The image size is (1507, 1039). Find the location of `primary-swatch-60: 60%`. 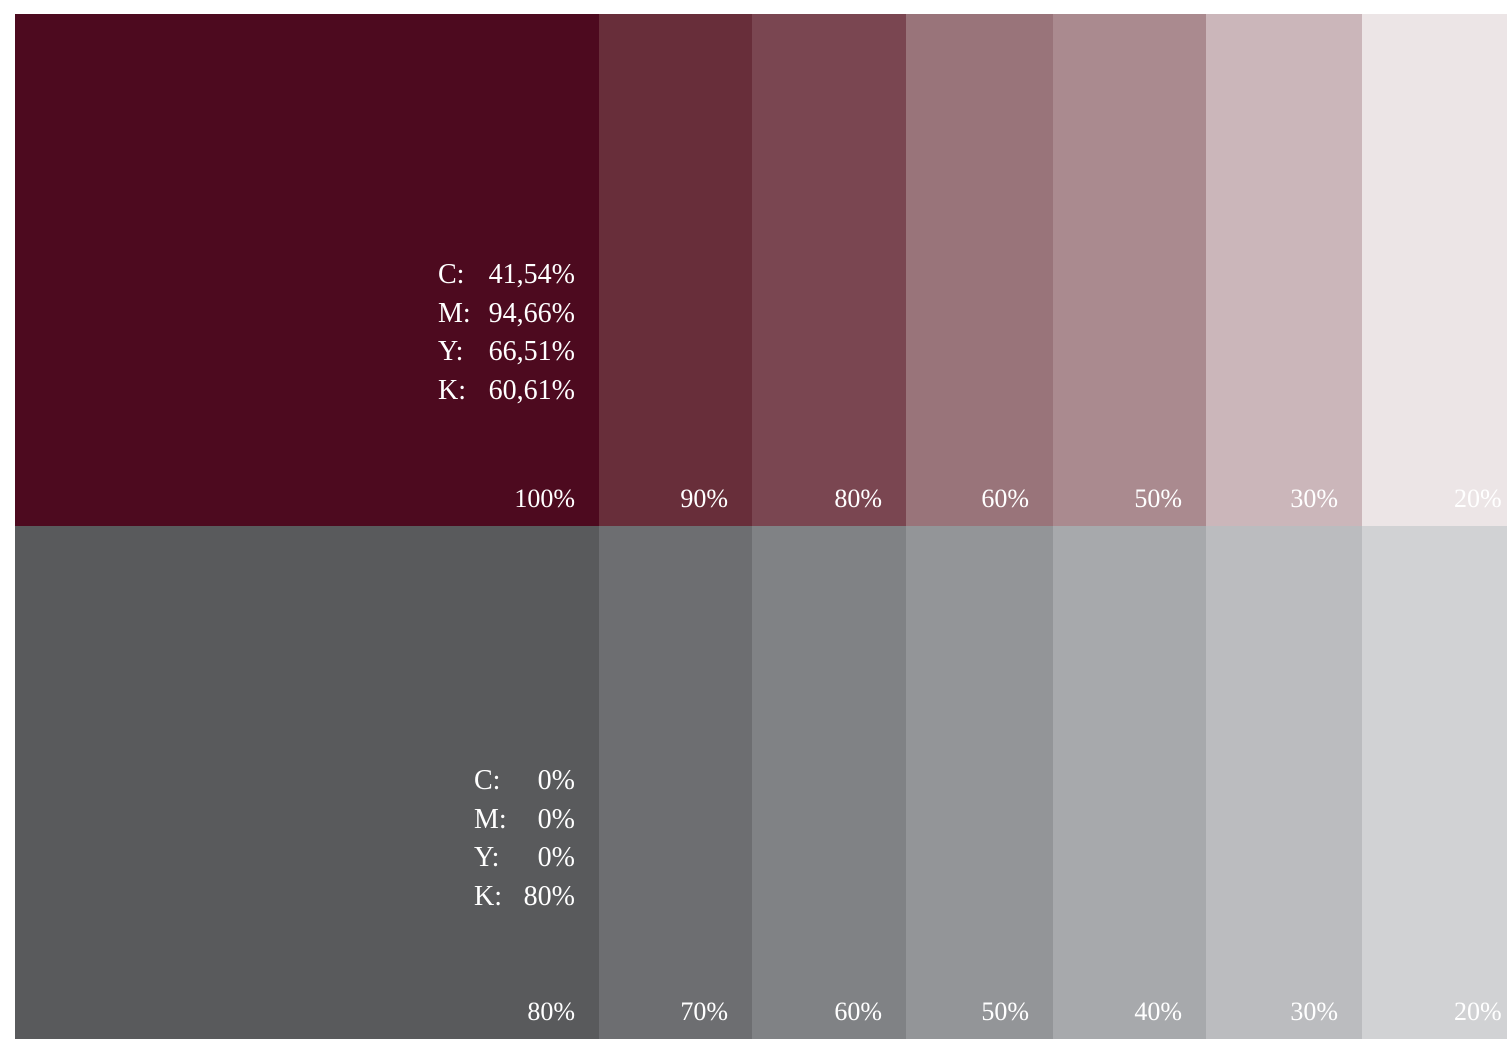

primary-swatch-60: 60% is located at coordinates (979, 270).